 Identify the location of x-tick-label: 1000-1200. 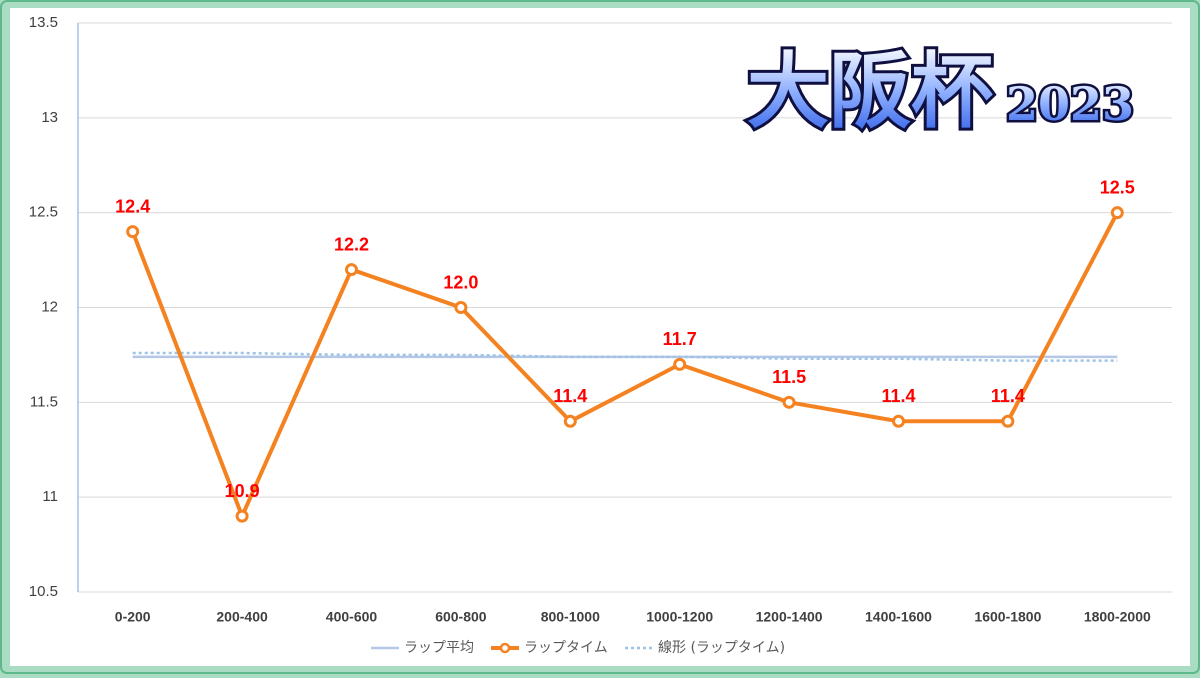
(679, 617).